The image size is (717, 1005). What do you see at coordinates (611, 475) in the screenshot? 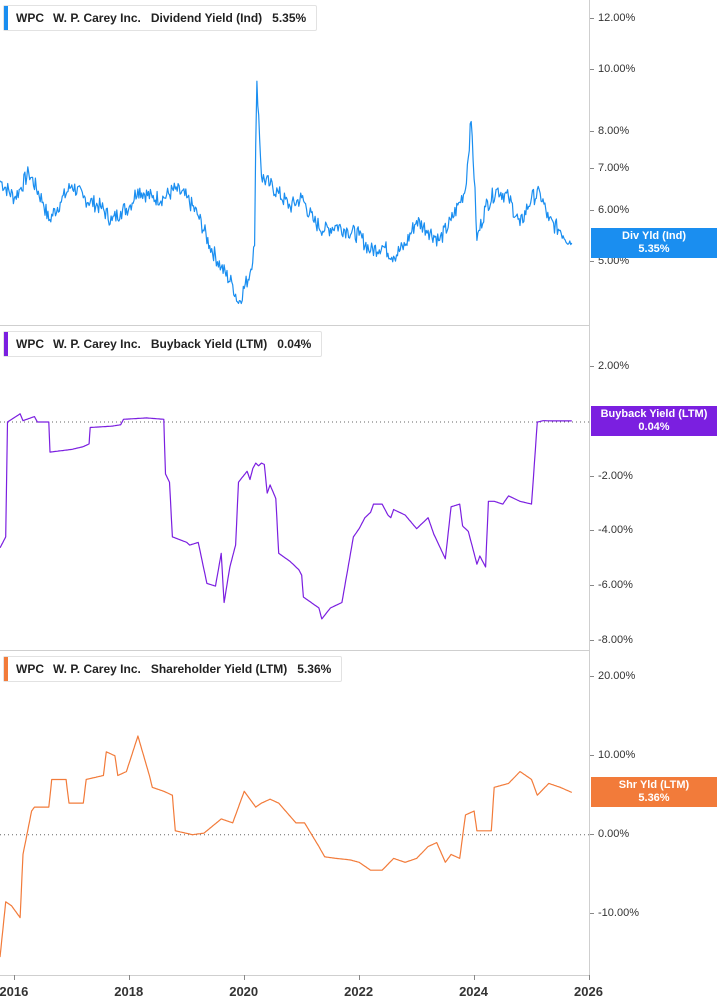
I see `y-tick-label: -2.00%` at bounding box center [611, 475].